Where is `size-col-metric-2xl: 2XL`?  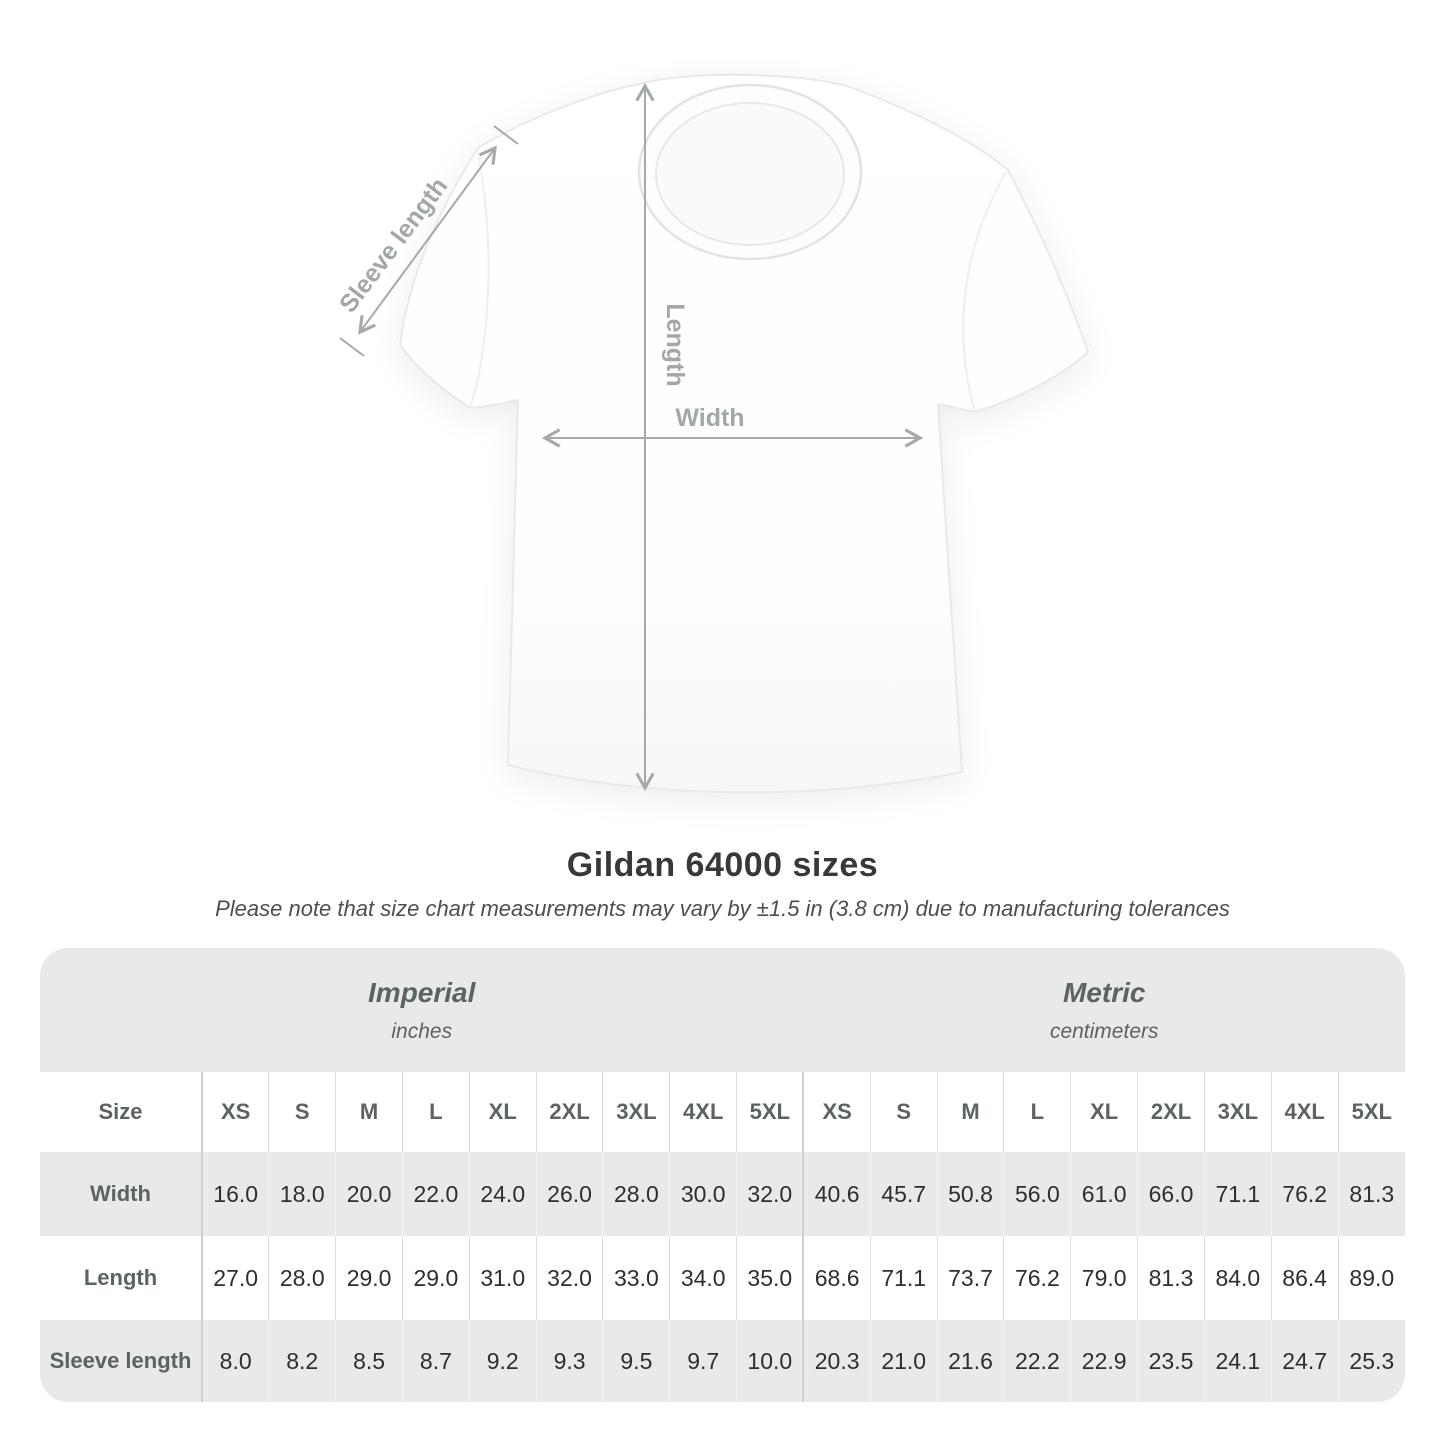
size-col-metric-2xl: 2XL is located at coordinates (1171, 1112).